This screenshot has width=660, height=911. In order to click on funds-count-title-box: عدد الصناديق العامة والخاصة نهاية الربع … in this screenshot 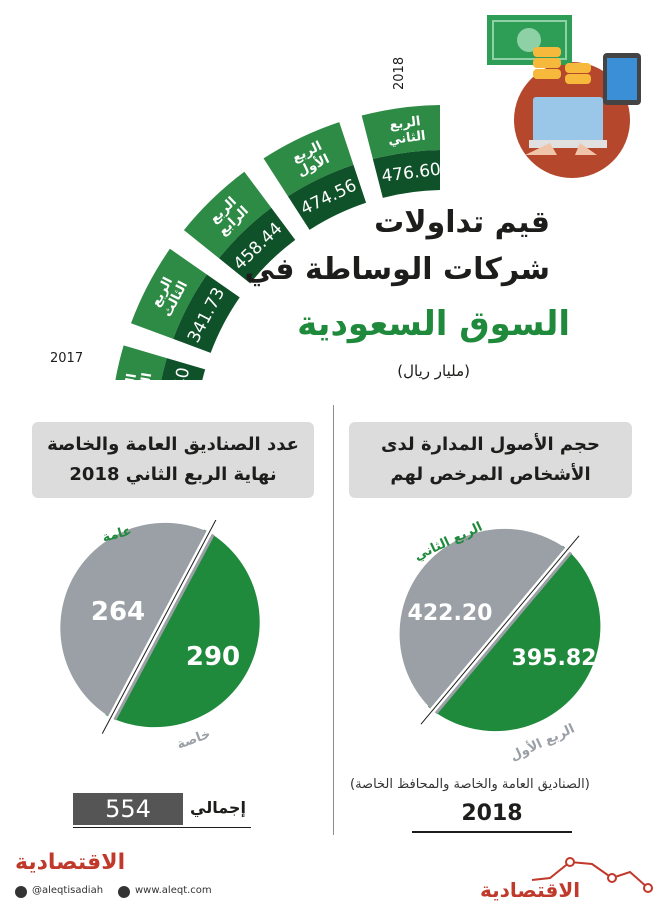, I will do `click(173, 460)`.